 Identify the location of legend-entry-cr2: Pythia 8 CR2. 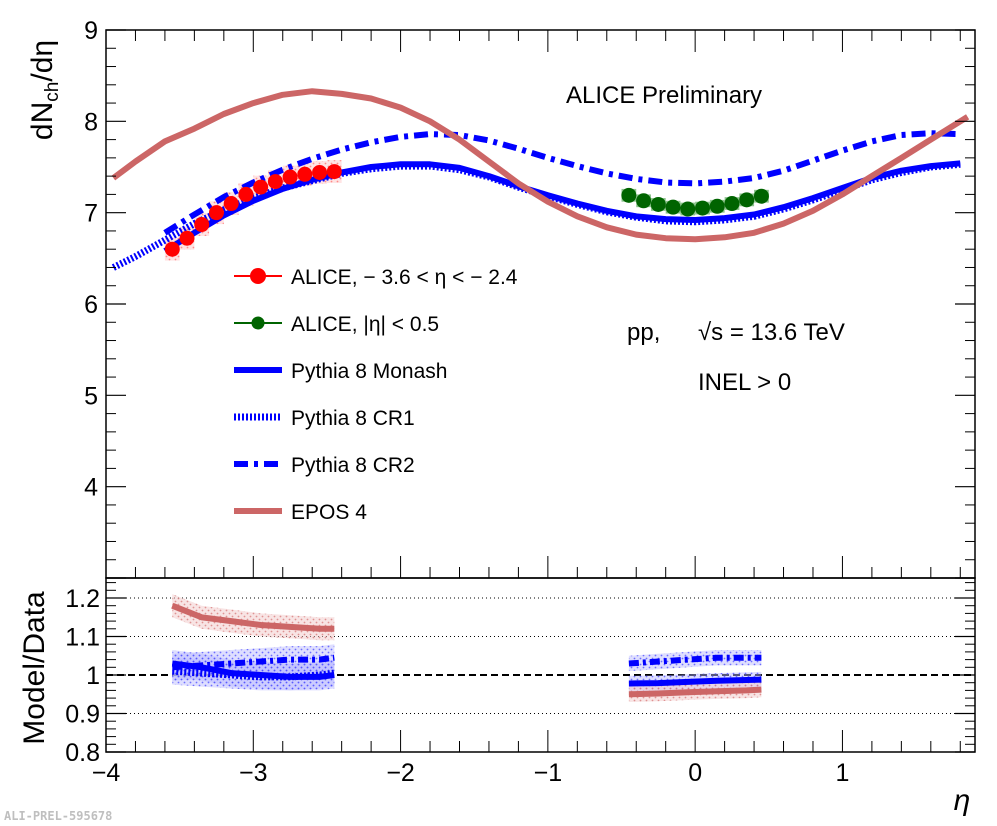
(324, 465).